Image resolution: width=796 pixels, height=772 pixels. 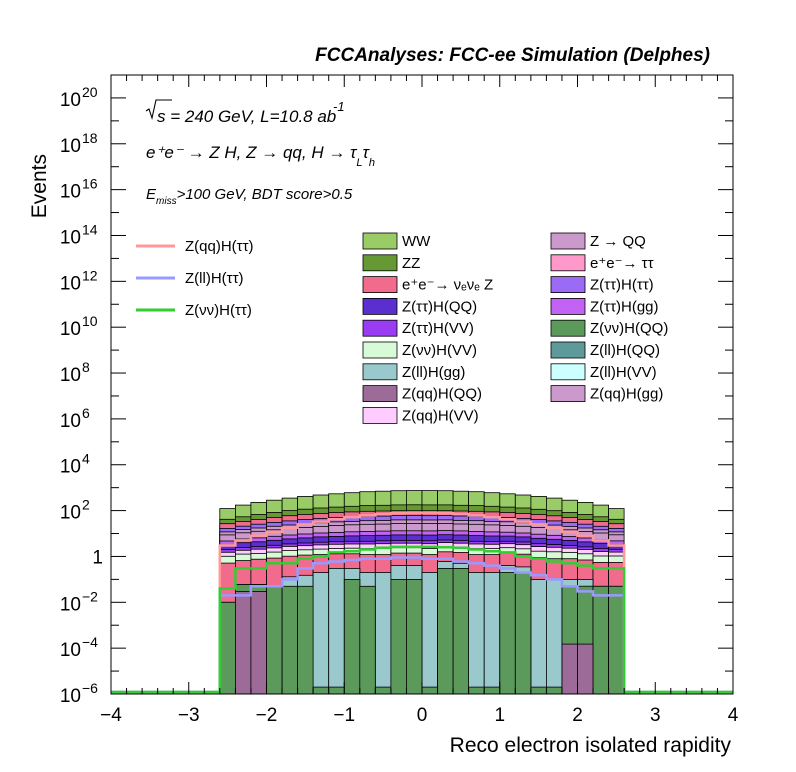 What do you see at coordinates (39, 186) in the screenshot?
I see `y-axis-title: Events` at bounding box center [39, 186].